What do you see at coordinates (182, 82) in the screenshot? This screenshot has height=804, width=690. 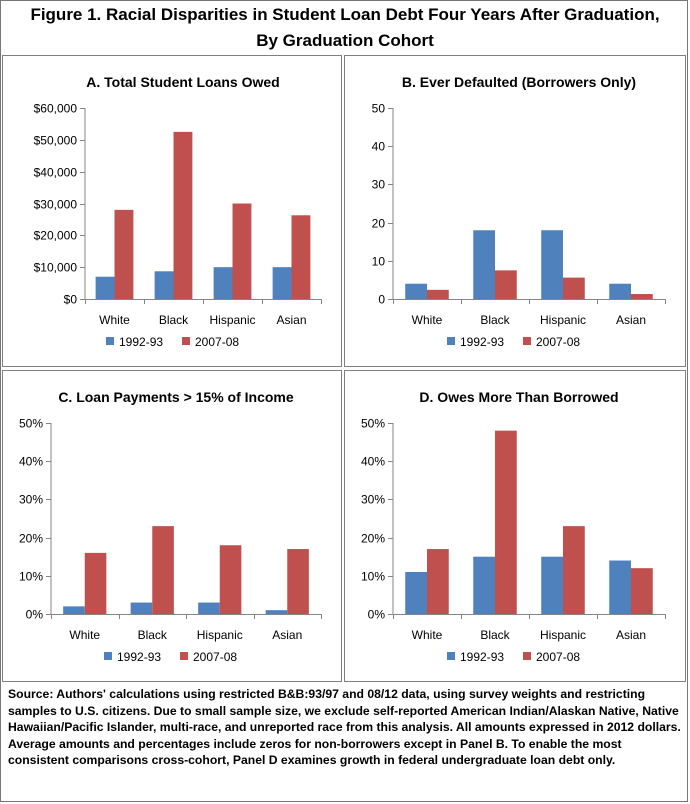 I see `chart-title: A. Total Student Loans Owed` at bounding box center [182, 82].